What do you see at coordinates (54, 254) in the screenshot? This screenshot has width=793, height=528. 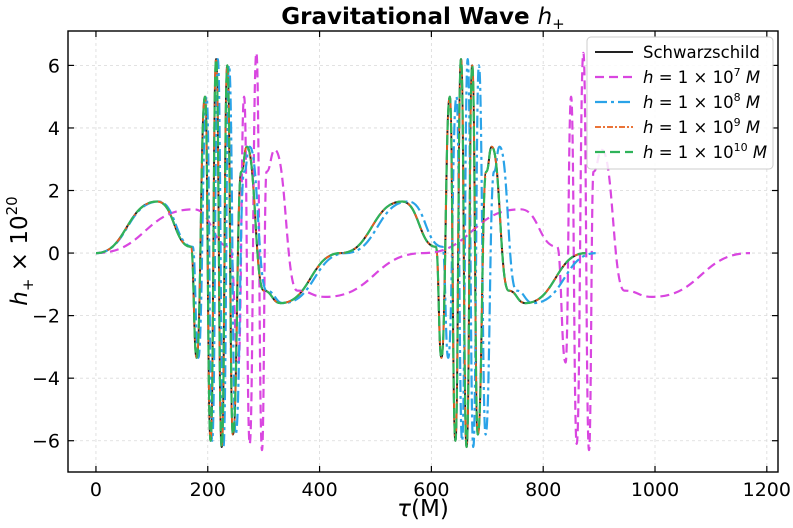 I see `y-tick-label: 0` at bounding box center [54, 254].